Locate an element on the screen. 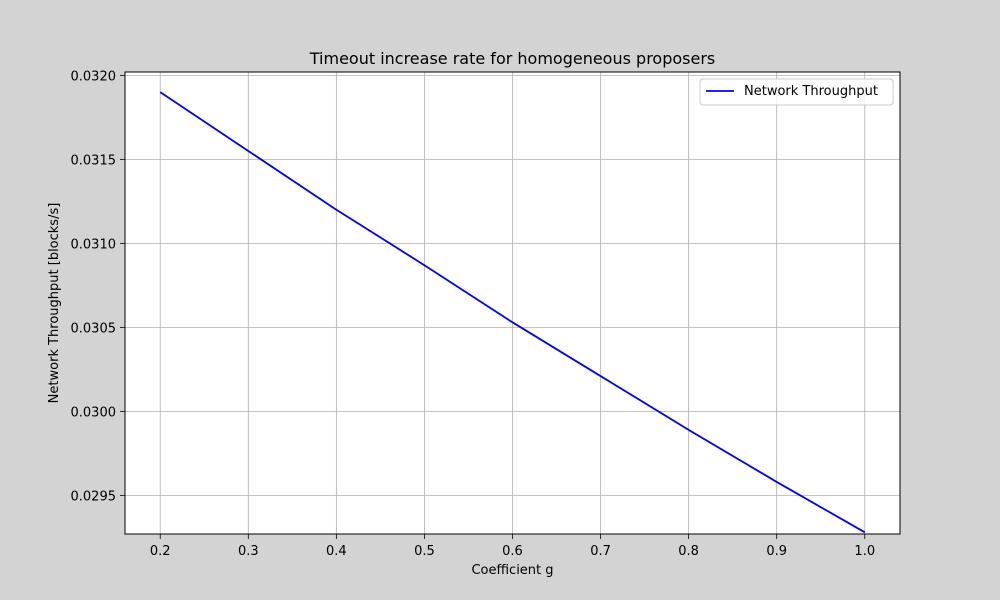 This screenshot has height=600, width=1000. x-tick-label: 0.3 is located at coordinates (248, 551).